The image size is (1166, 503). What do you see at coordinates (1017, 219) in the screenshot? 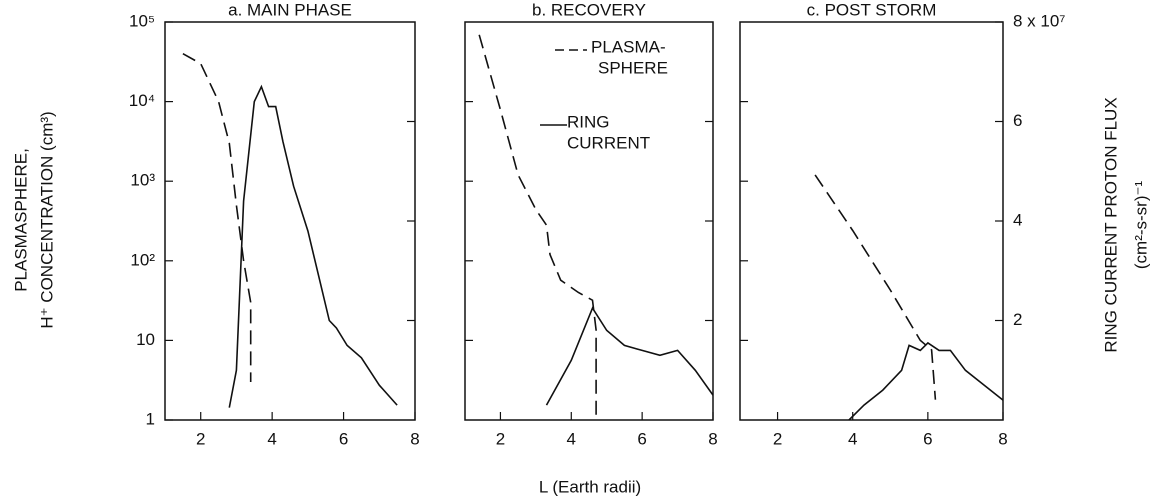
I see `y2-tick-label: 4` at bounding box center [1017, 219].